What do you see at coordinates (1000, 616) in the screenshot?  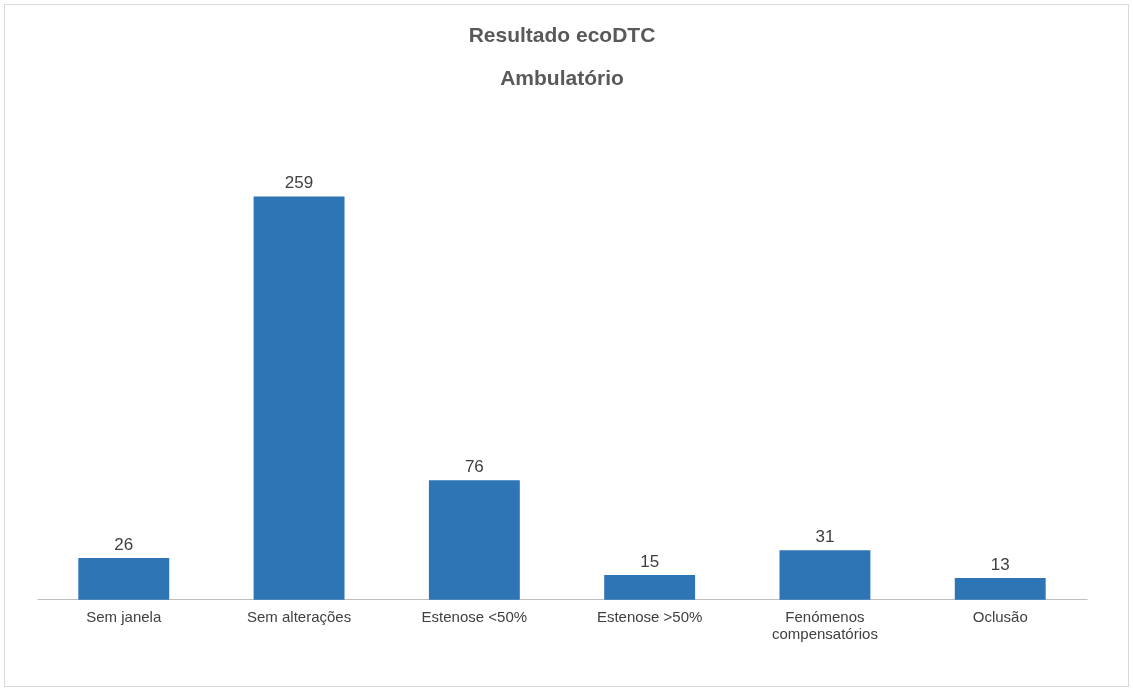 I see `x-tick-label: Oclusão` at bounding box center [1000, 616].